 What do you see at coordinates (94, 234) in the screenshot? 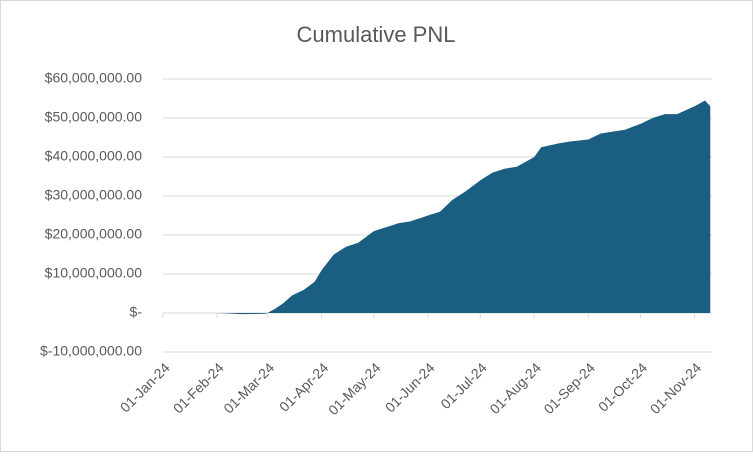
I see `y-tick-label: $20,000,000.00` at bounding box center [94, 234].